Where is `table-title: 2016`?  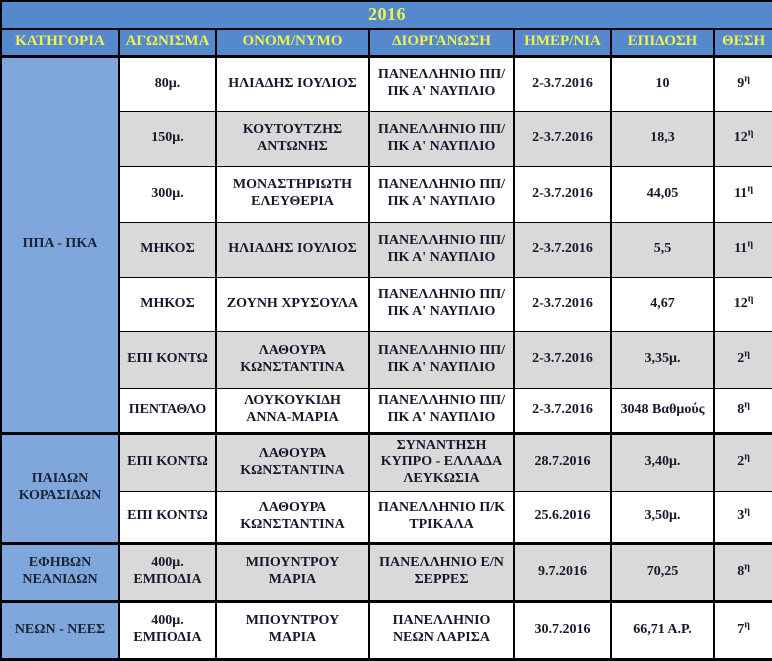 table-title: 2016 is located at coordinates (386, 15).